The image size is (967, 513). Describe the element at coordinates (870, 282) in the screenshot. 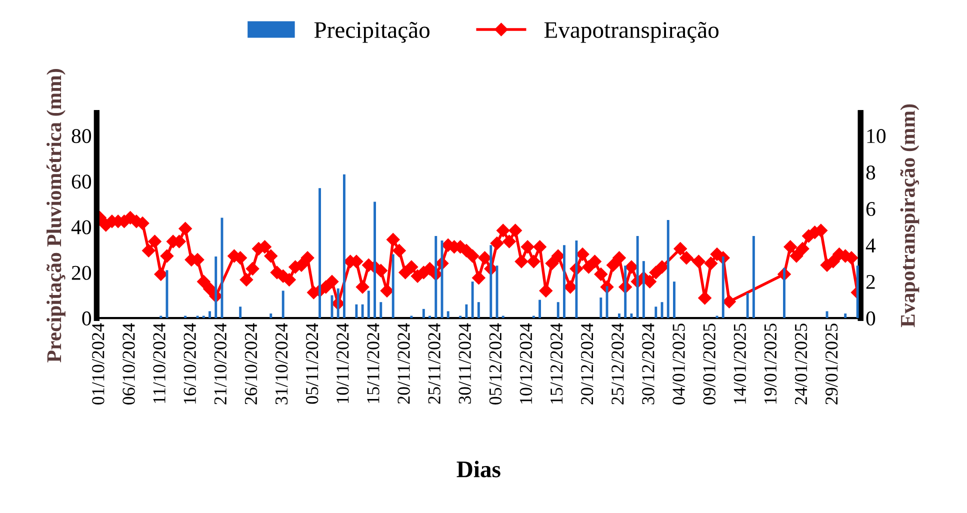

I see `y2-tick-label: 2` at that location.